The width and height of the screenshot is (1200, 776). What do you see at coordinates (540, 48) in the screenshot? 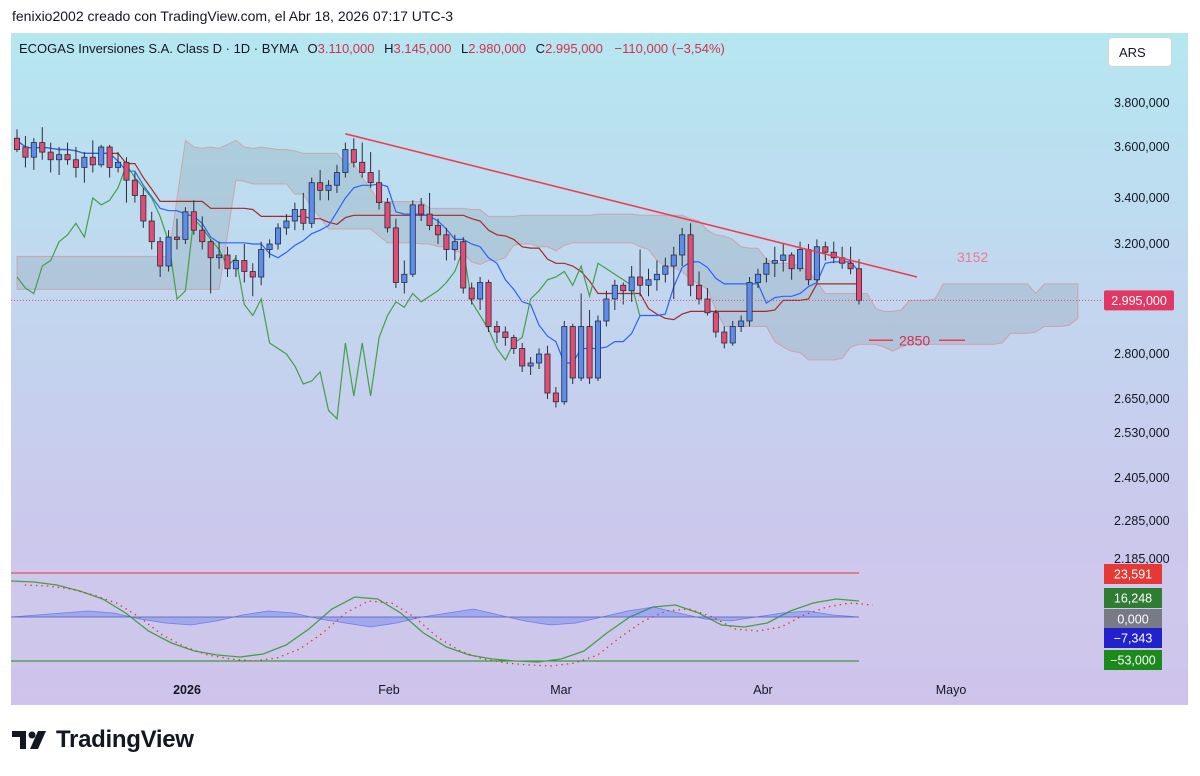
I see `close-label: C` at bounding box center [540, 48].